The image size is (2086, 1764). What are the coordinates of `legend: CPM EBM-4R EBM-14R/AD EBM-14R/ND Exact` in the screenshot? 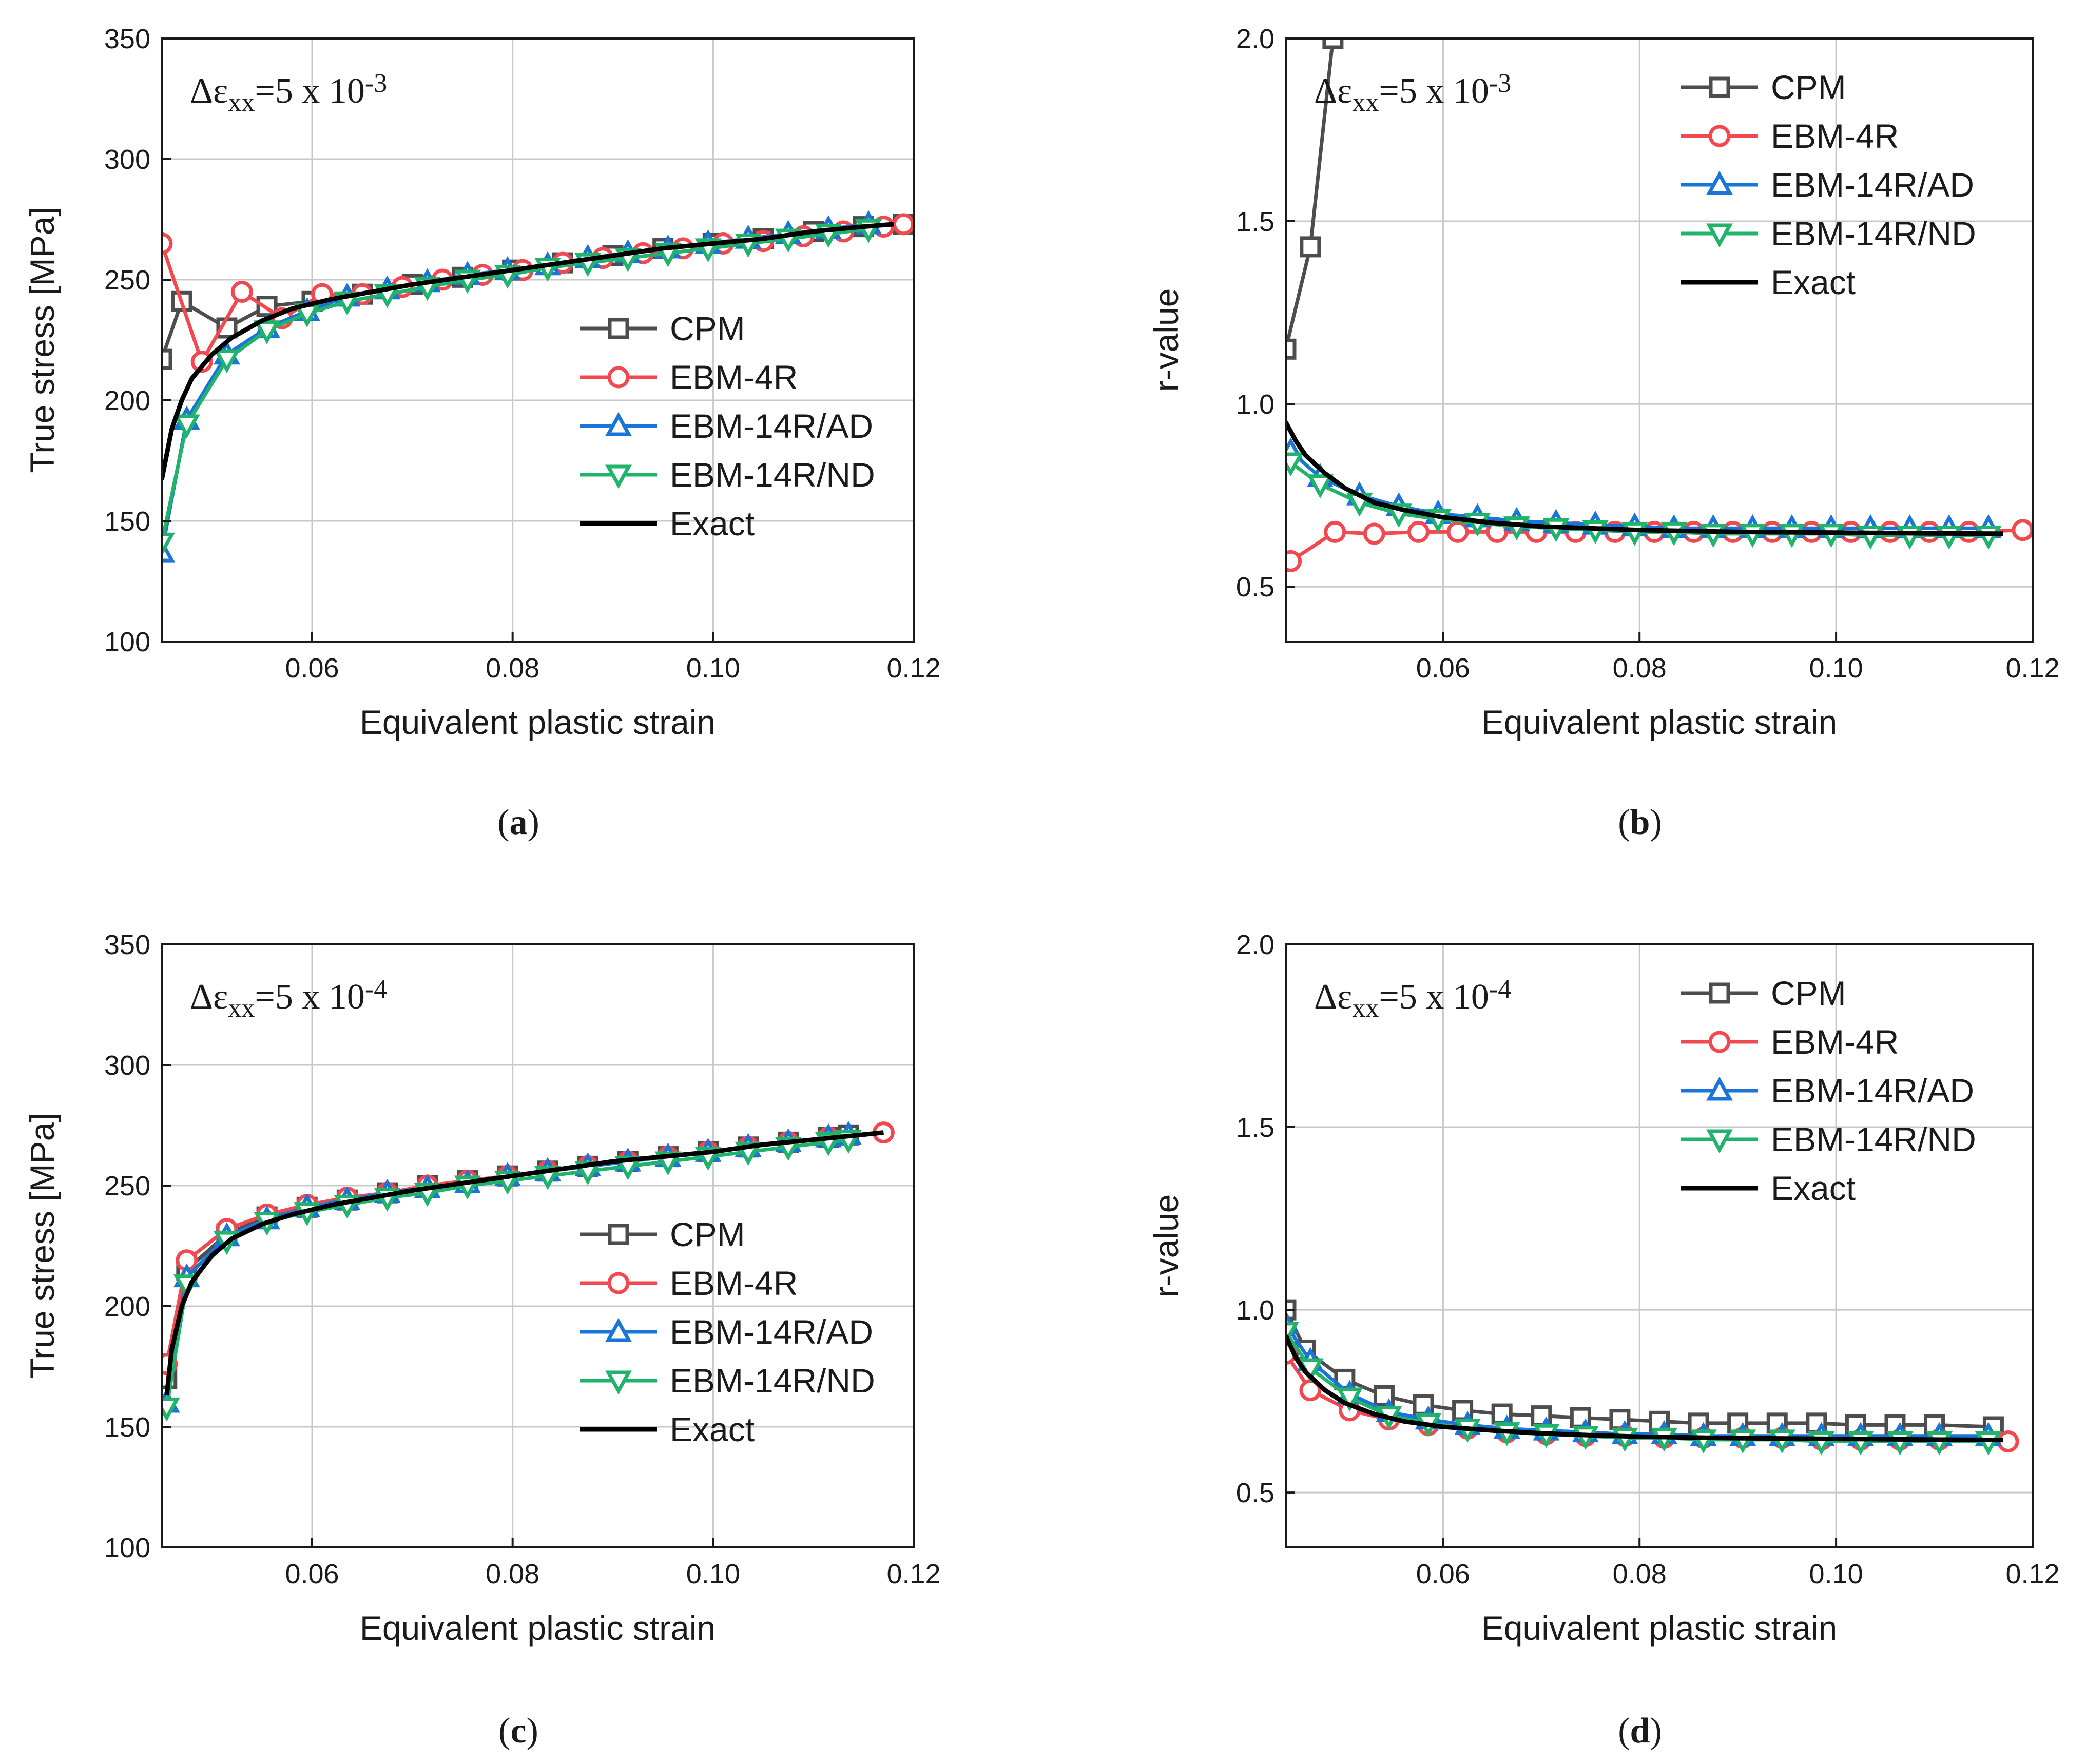 It's located at (727, 425).